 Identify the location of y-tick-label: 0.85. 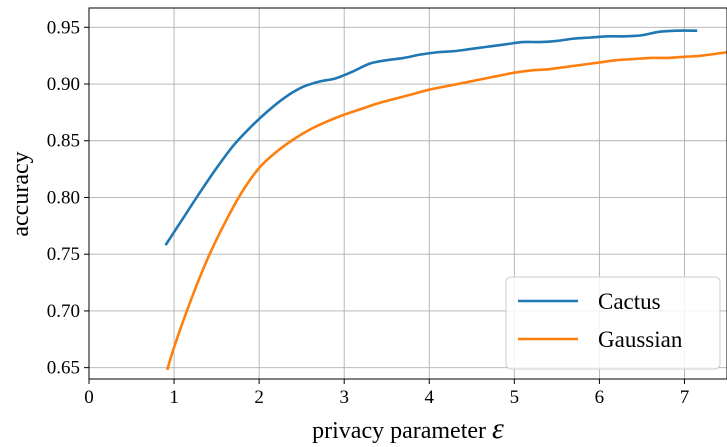
(63, 141).